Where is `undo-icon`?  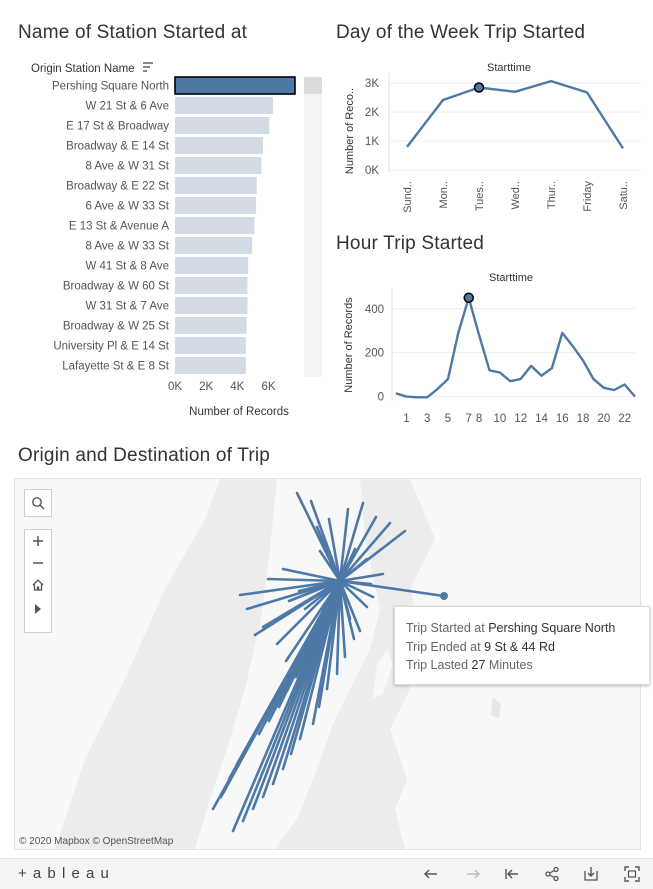
undo-icon is located at coordinates (430, 874).